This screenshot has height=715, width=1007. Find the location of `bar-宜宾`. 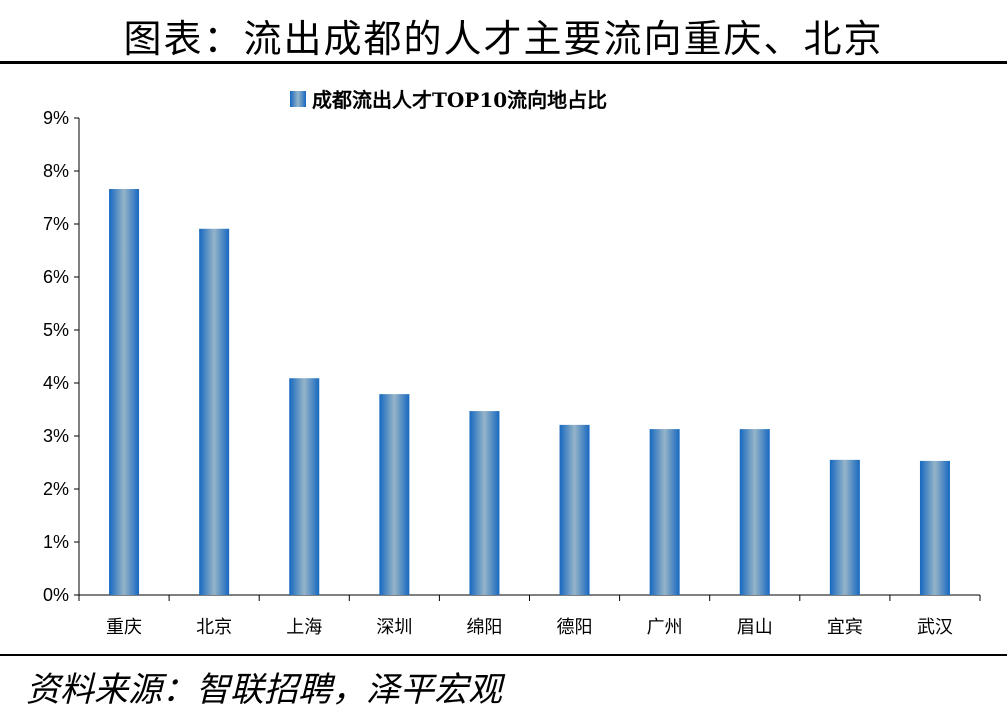

bar-宜宾 is located at coordinates (844, 527).